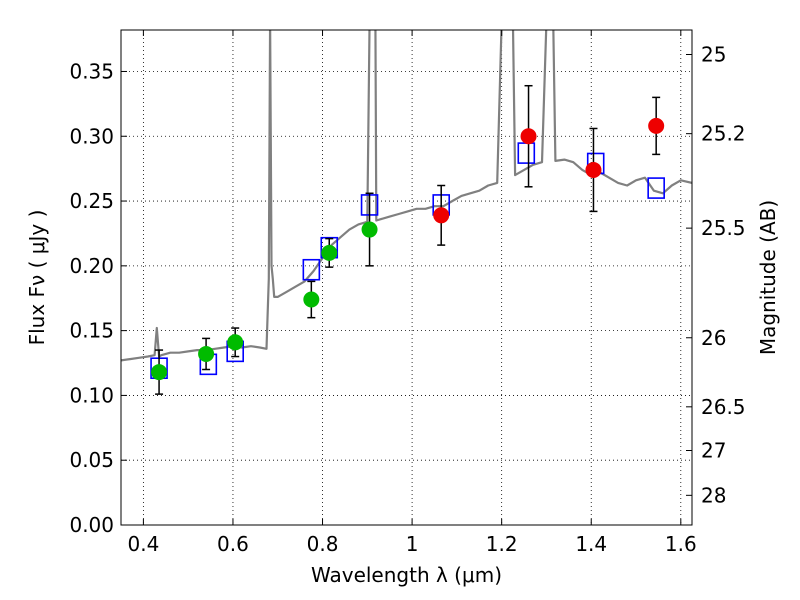 The image size is (800, 600). Describe the element at coordinates (91, 201) in the screenshot. I see `y-tick-label: 0.25` at that location.